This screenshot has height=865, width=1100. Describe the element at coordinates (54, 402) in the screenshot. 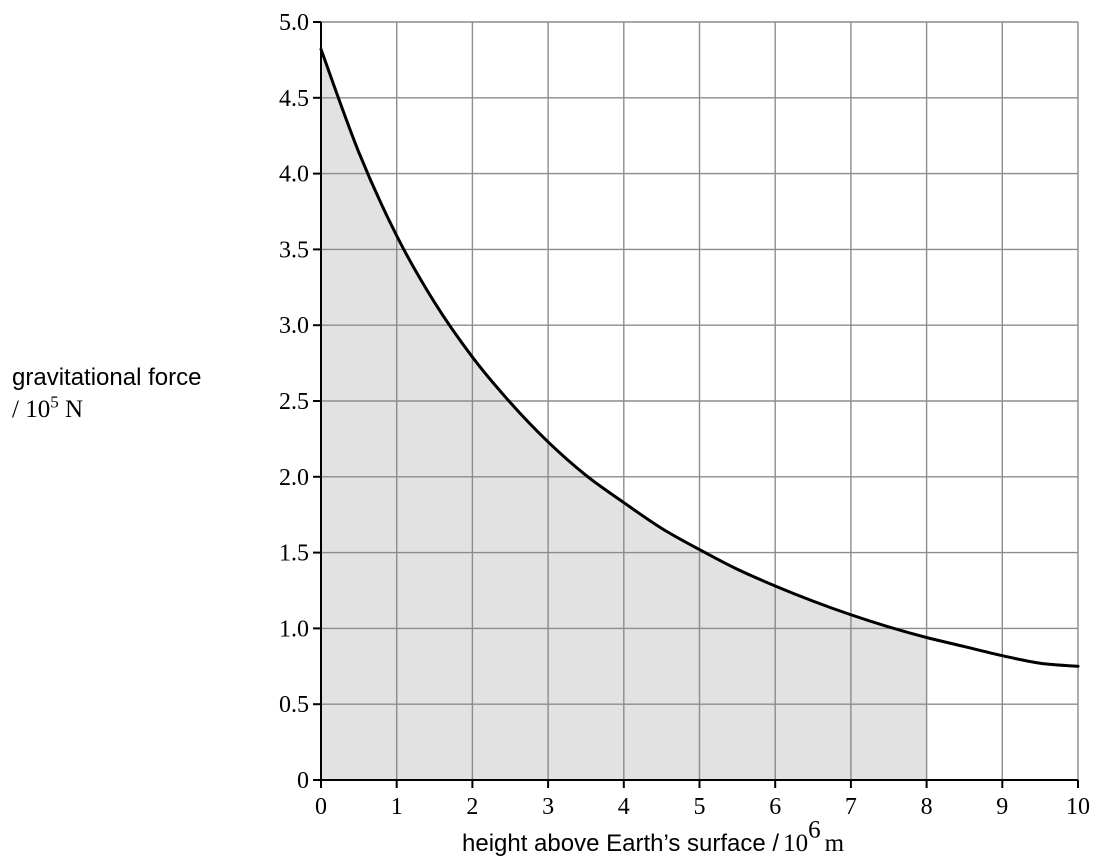

I see `y-axis-unit-exponent: 5` at that location.